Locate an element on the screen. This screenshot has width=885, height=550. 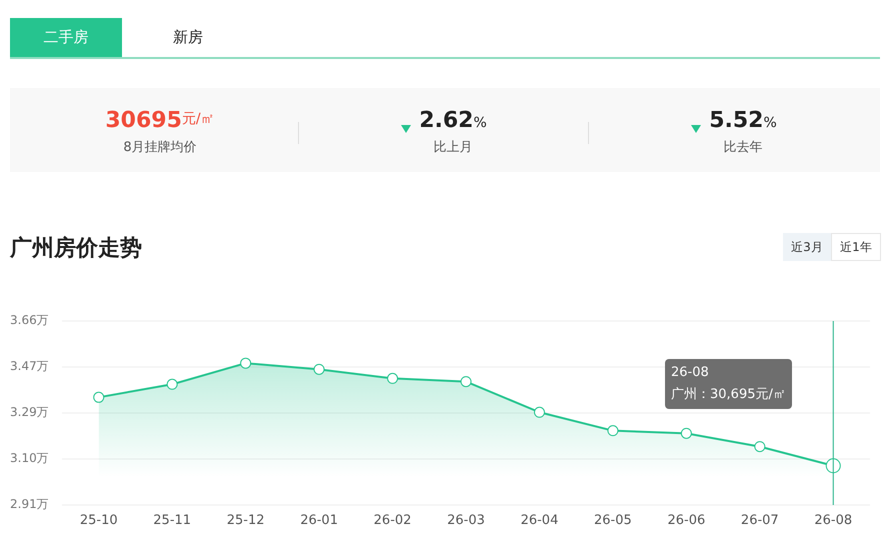
x-tick-label: 26-03 is located at coordinates (466, 520).